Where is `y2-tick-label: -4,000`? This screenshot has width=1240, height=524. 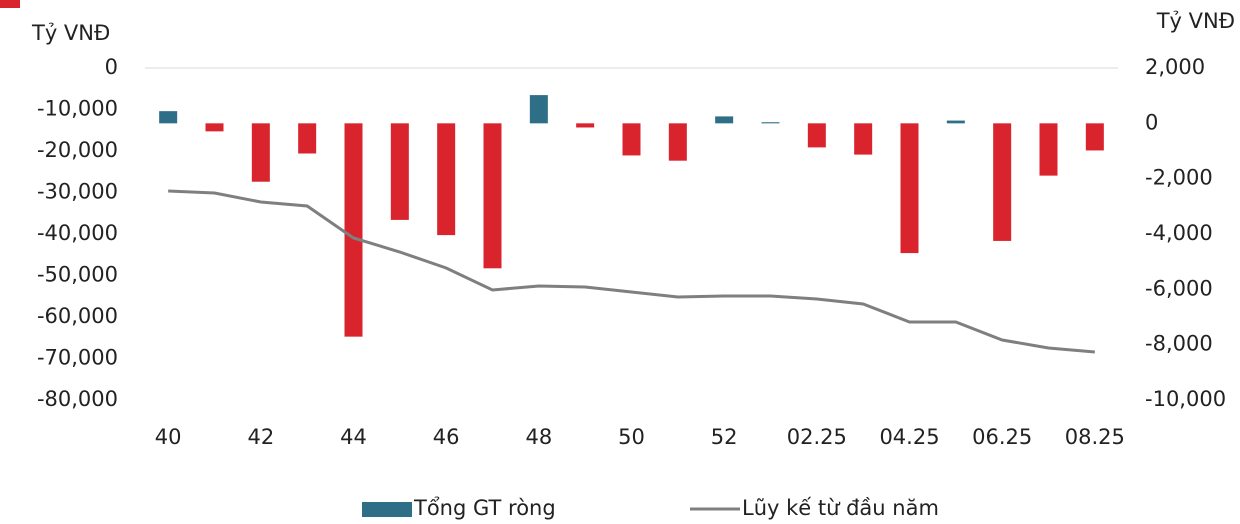
y2-tick-label: -4,000 is located at coordinates (1179, 233).